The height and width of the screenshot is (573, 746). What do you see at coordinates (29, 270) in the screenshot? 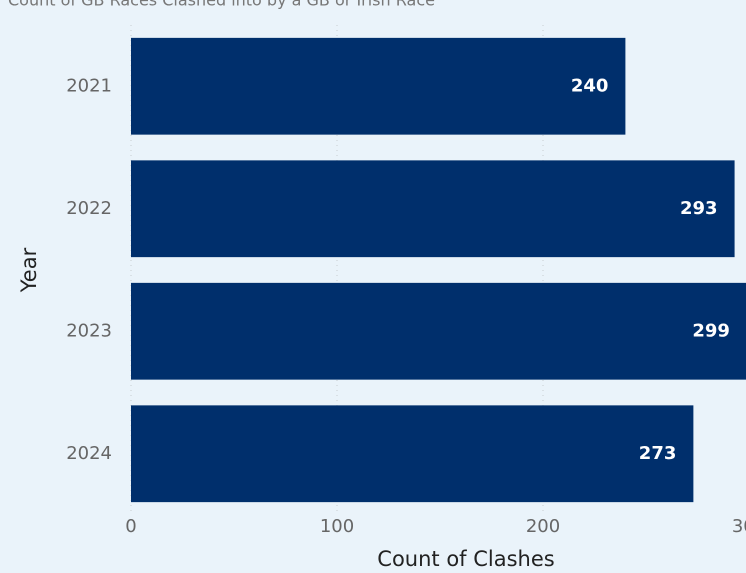
I see `y-axis-title: Year` at bounding box center [29, 270].